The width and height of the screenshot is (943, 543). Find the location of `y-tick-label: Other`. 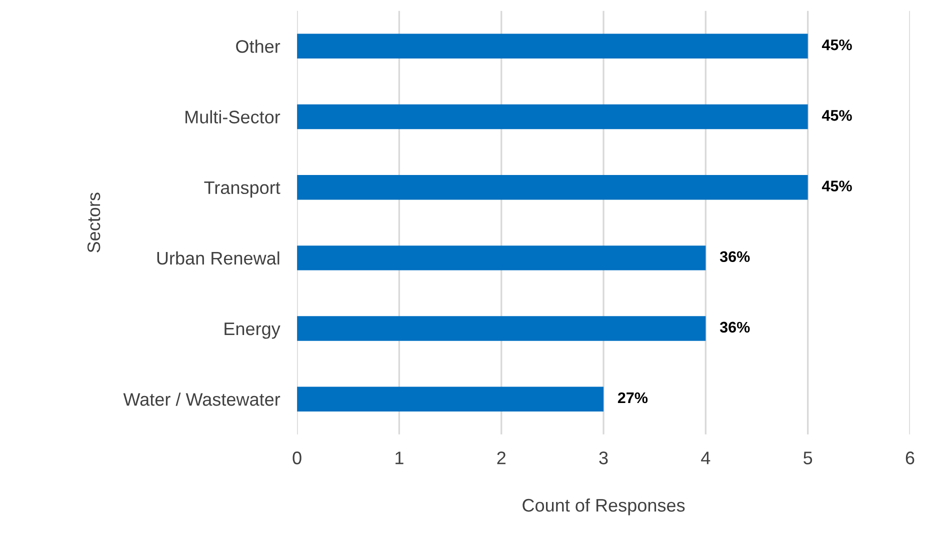

y-tick-label: Other is located at coordinates (258, 46).